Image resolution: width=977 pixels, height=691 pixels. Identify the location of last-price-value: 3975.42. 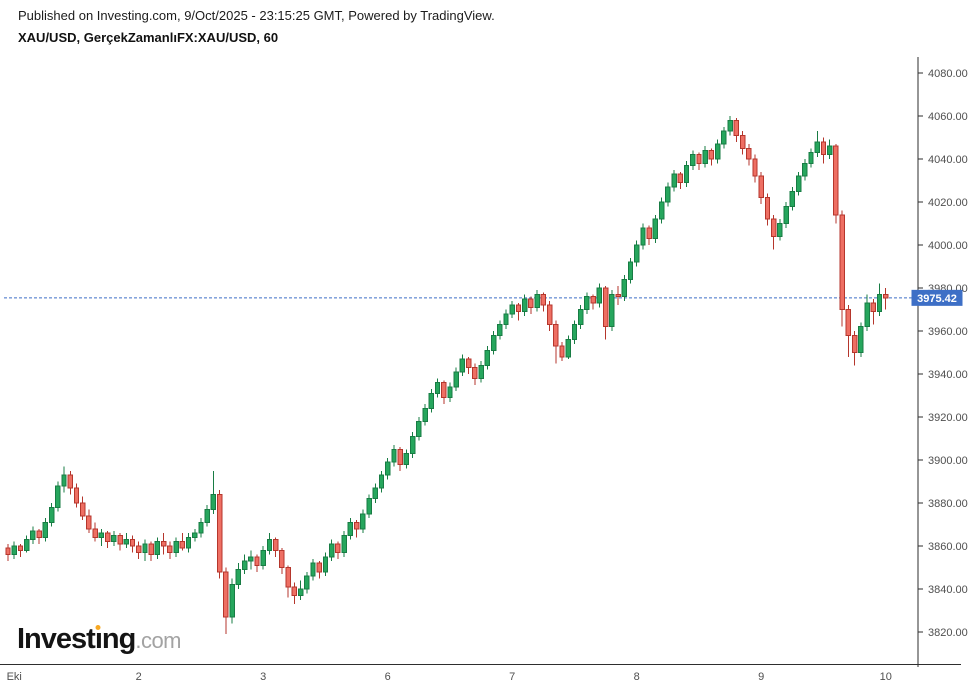
(937, 299).